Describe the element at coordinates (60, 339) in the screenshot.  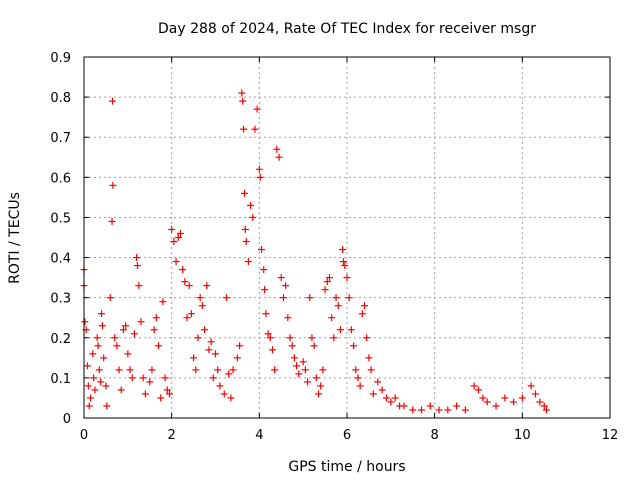
I see `y-tick-label: 0.2` at that location.